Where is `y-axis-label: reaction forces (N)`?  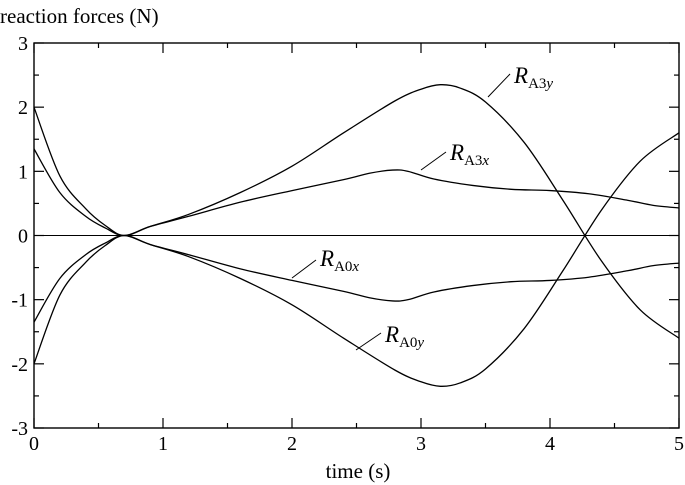 y-axis-label: reaction forces (N) is located at coordinates (79, 16).